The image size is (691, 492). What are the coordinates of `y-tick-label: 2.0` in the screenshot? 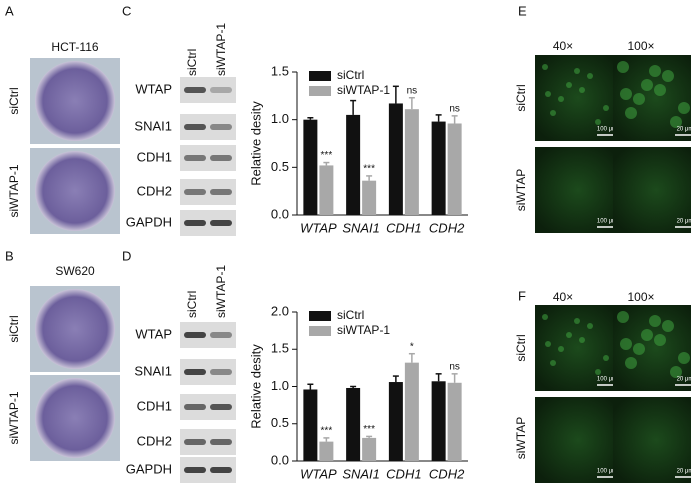 It's located at (280, 310).